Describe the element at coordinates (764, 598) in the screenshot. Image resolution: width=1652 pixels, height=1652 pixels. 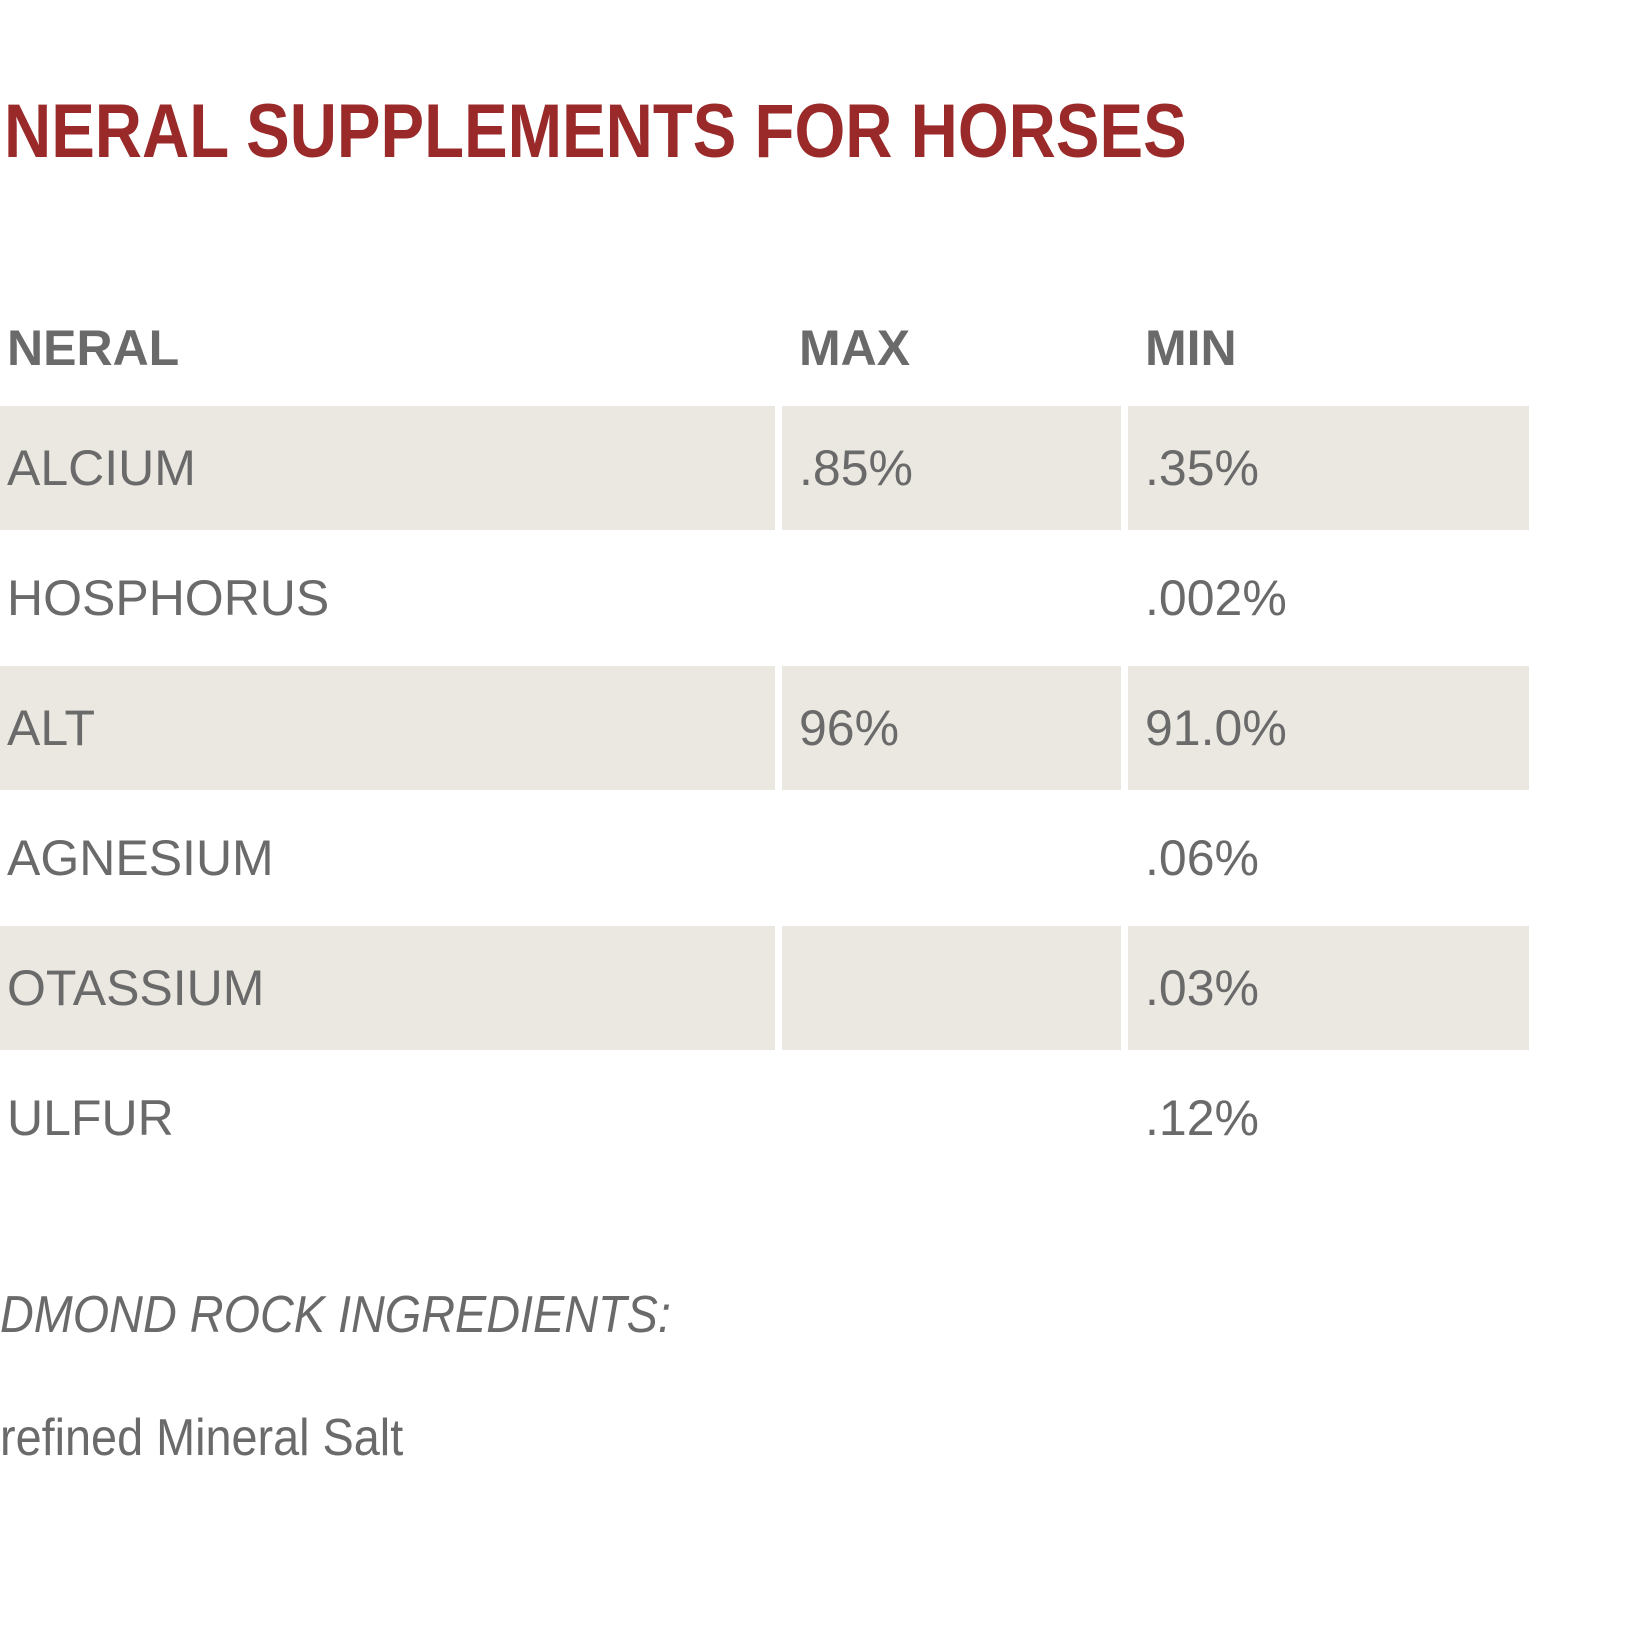
I see `table-row: HOSPHORUS .002%` at that location.